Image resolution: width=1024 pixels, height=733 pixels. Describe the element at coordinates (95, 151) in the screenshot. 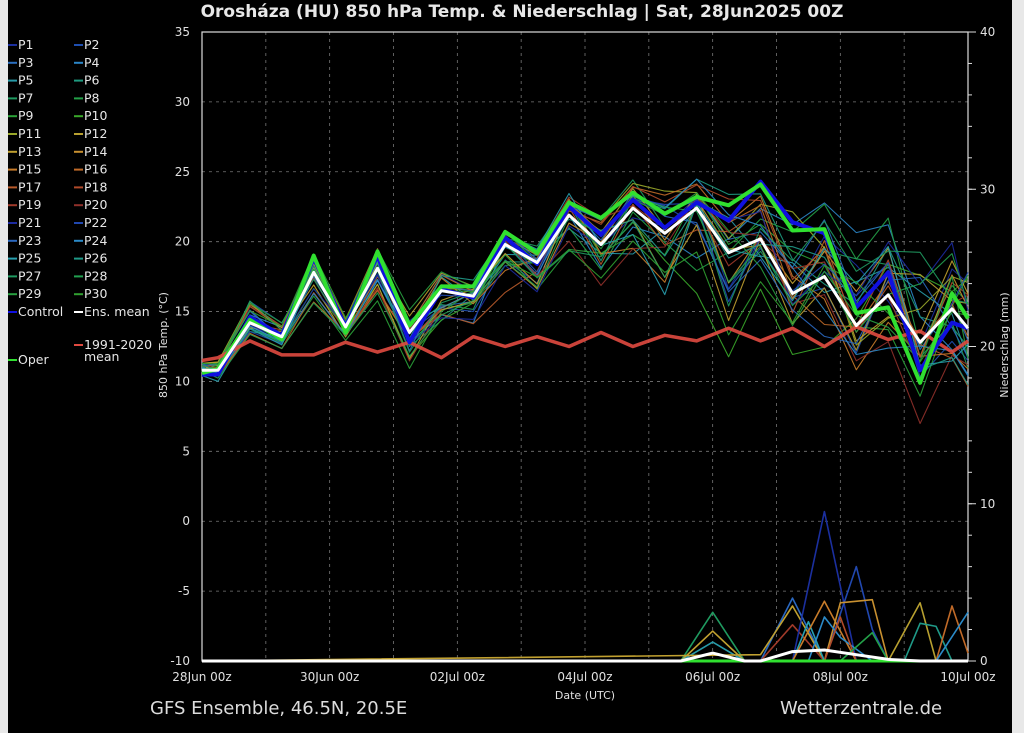

I see `legend-item-p14: P14` at that location.